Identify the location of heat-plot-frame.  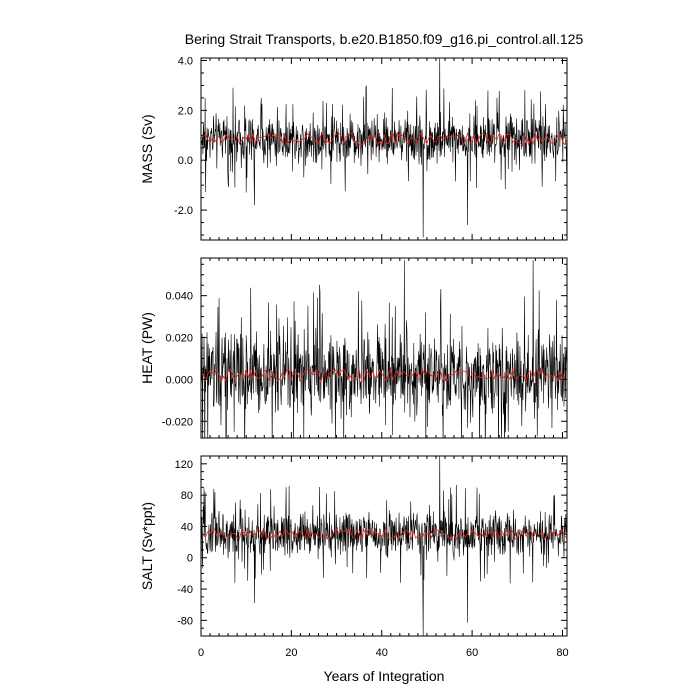
(384, 348).